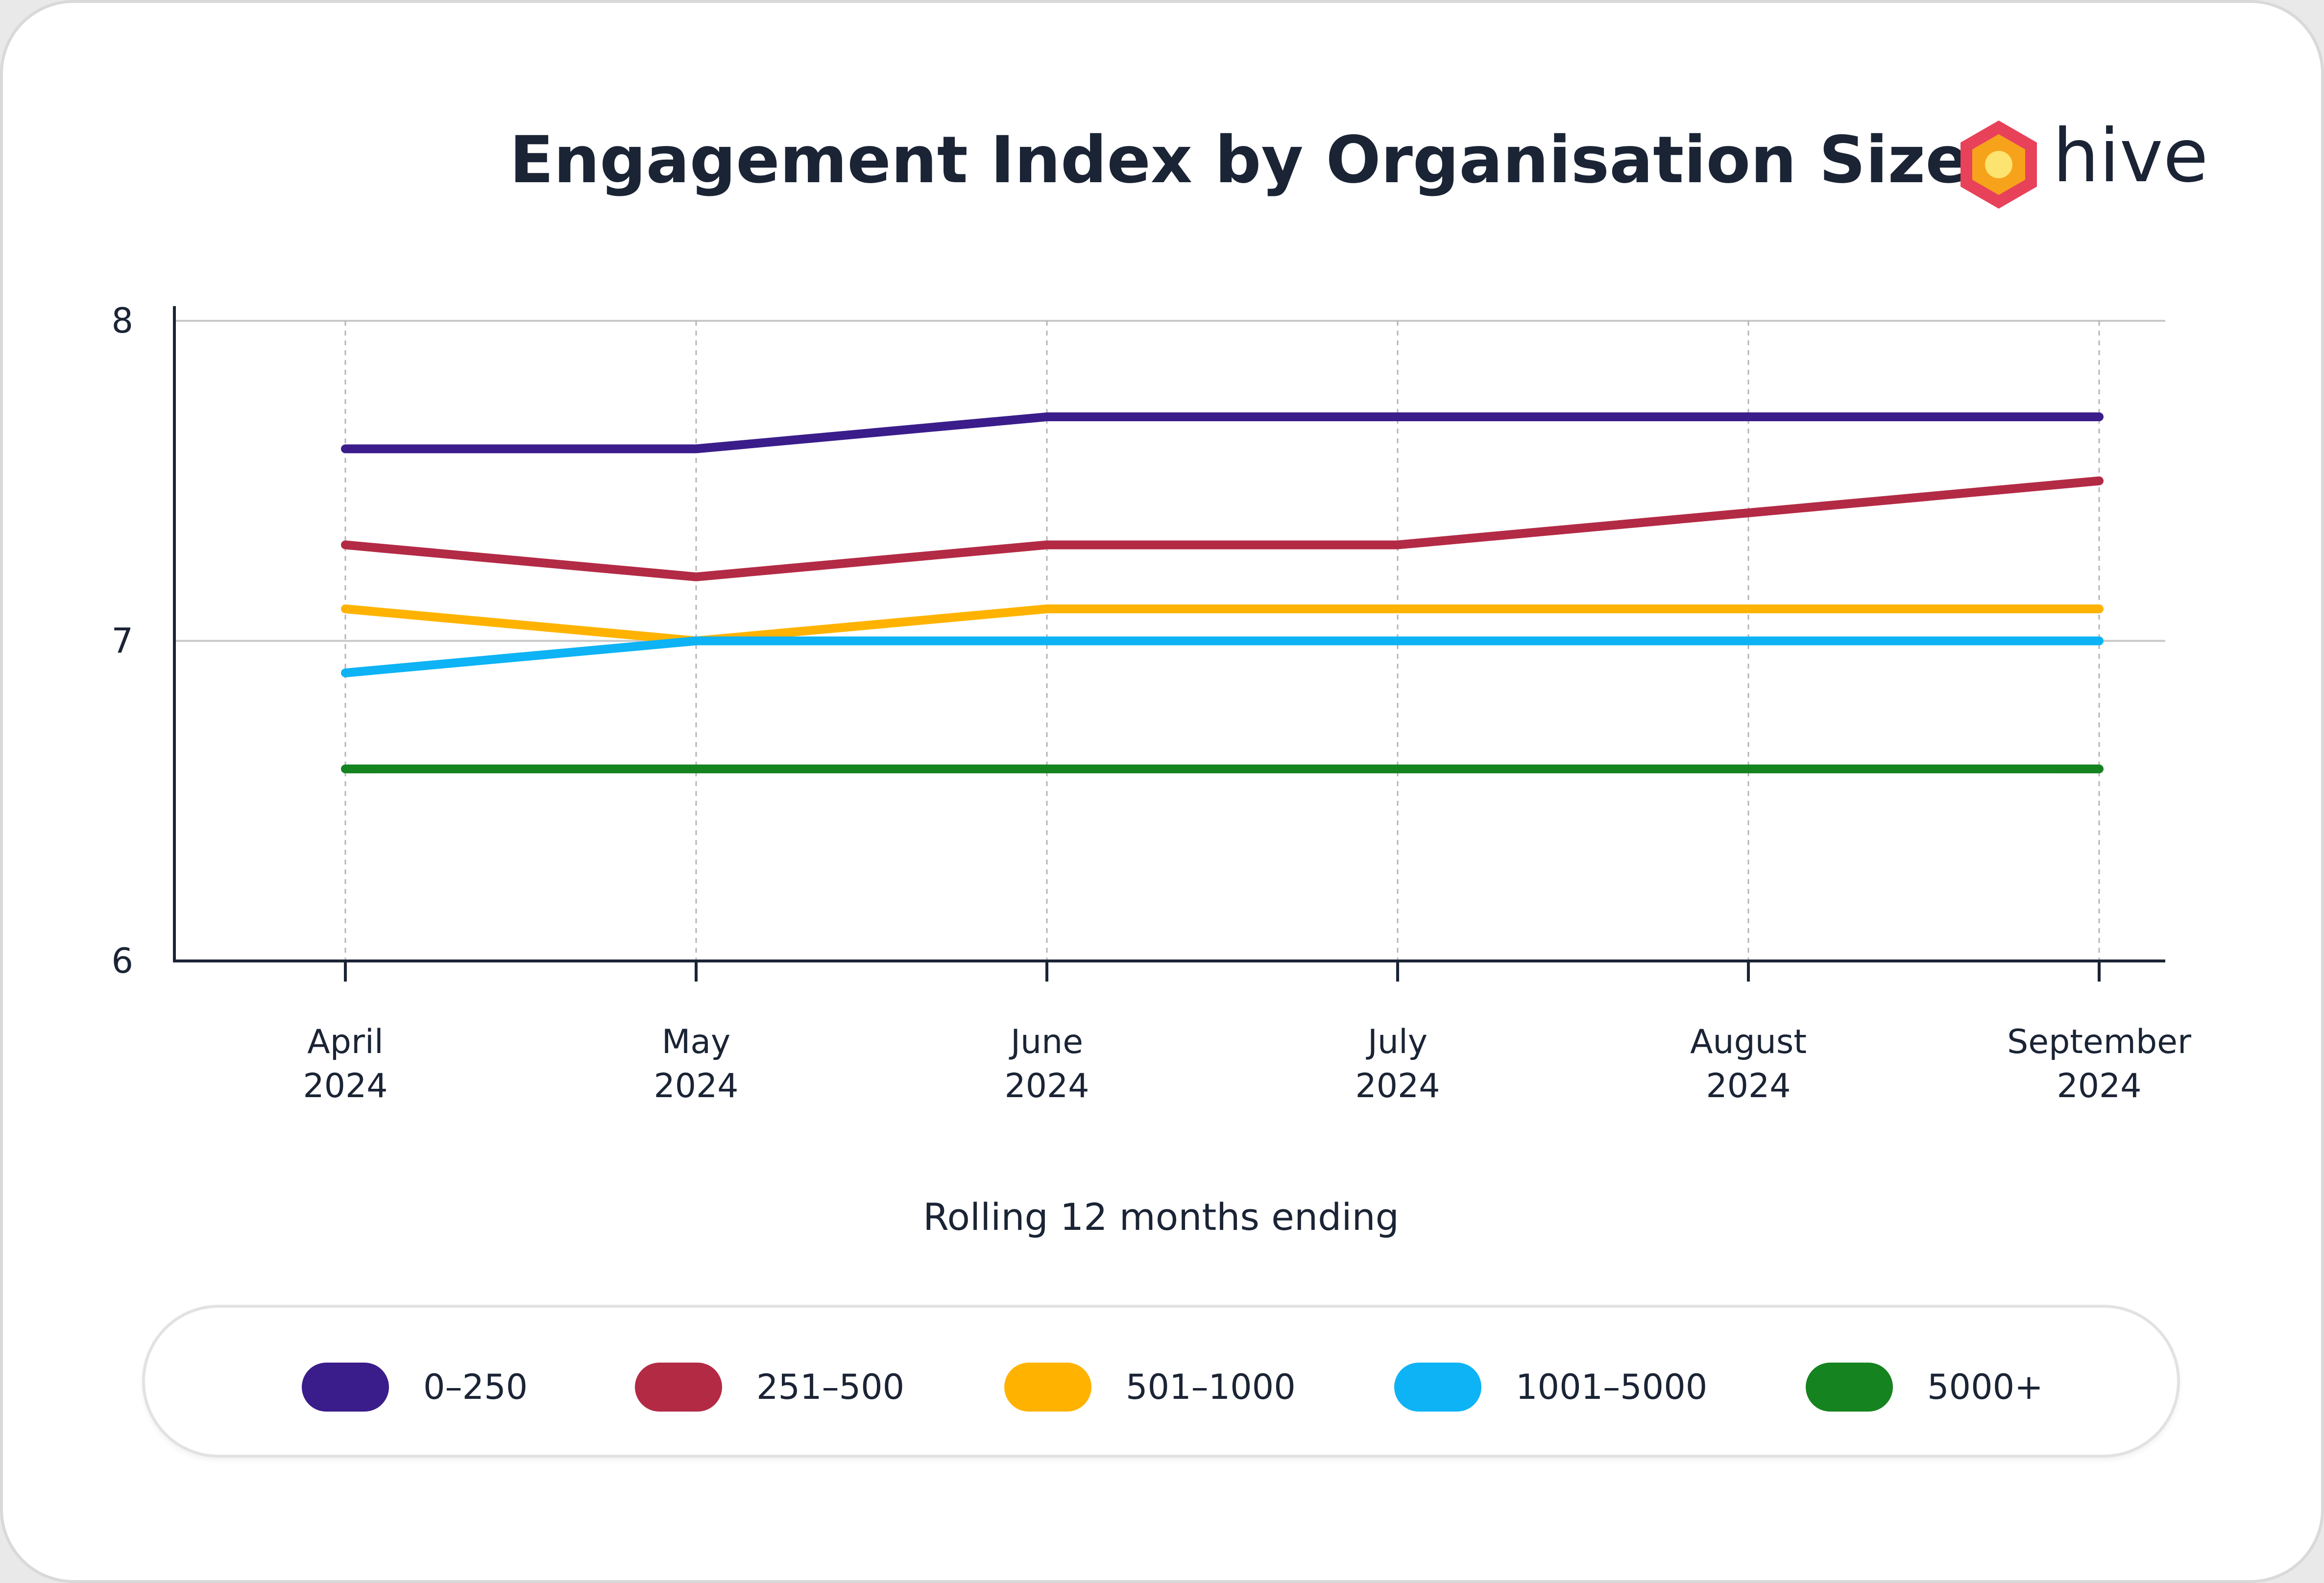  What do you see at coordinates (830, 1387) in the screenshot?
I see `legend-label: 251–500` at bounding box center [830, 1387].